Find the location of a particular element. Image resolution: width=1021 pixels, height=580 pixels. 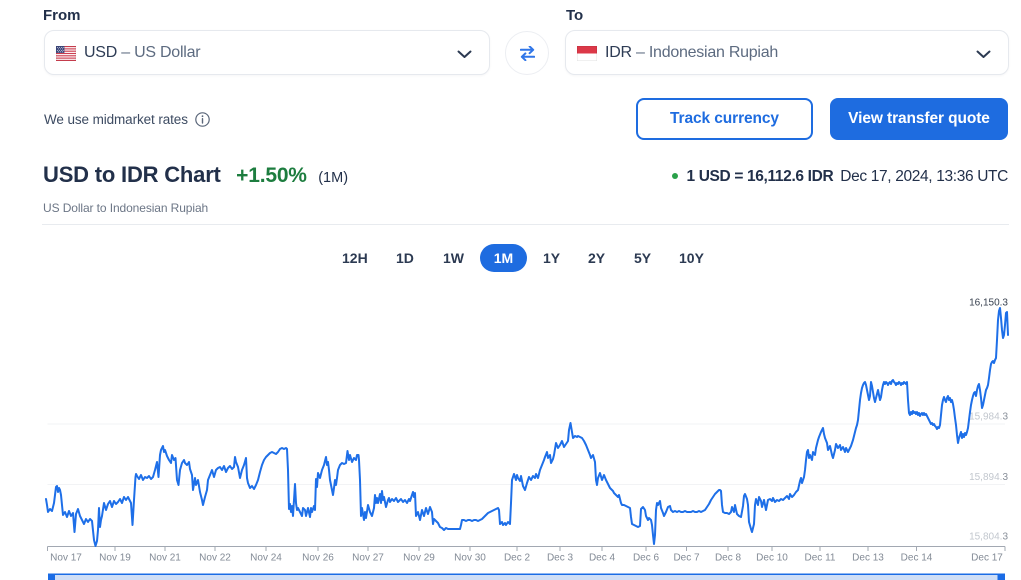

svg-text: Dec 7 is located at coordinates (686, 558).